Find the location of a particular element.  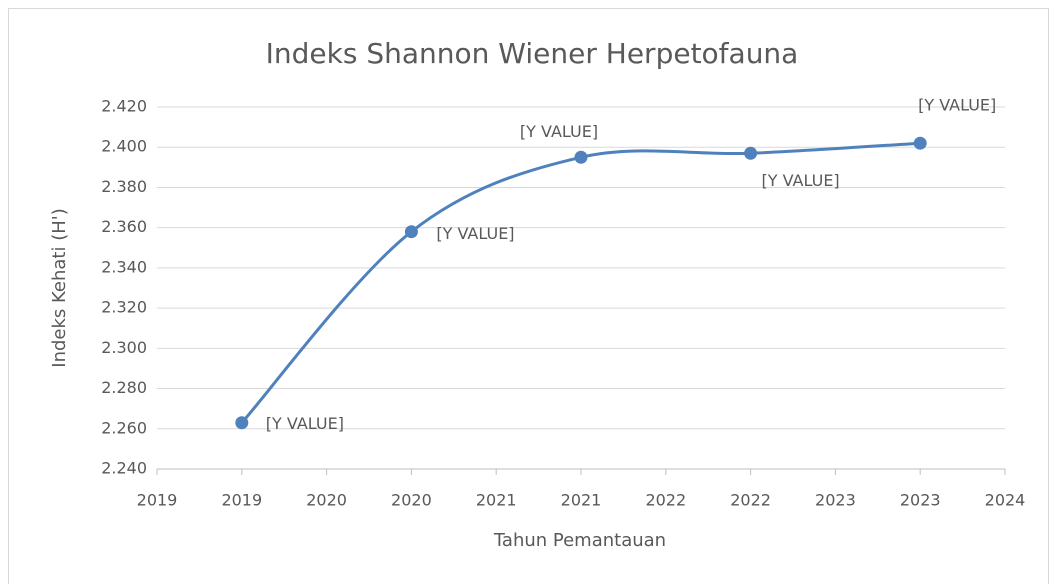

y-tick-label: 2.420 is located at coordinates (124, 106).